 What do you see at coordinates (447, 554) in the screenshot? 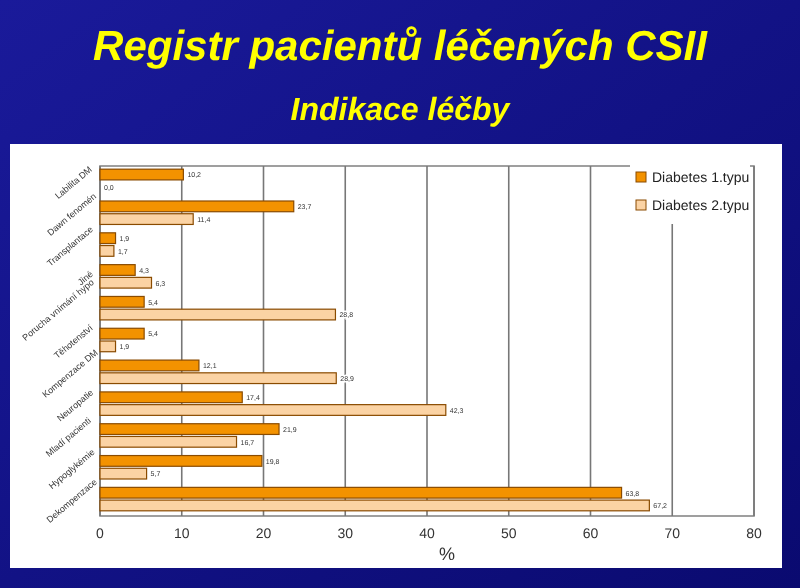
I see `x-axis-title: %` at bounding box center [447, 554].